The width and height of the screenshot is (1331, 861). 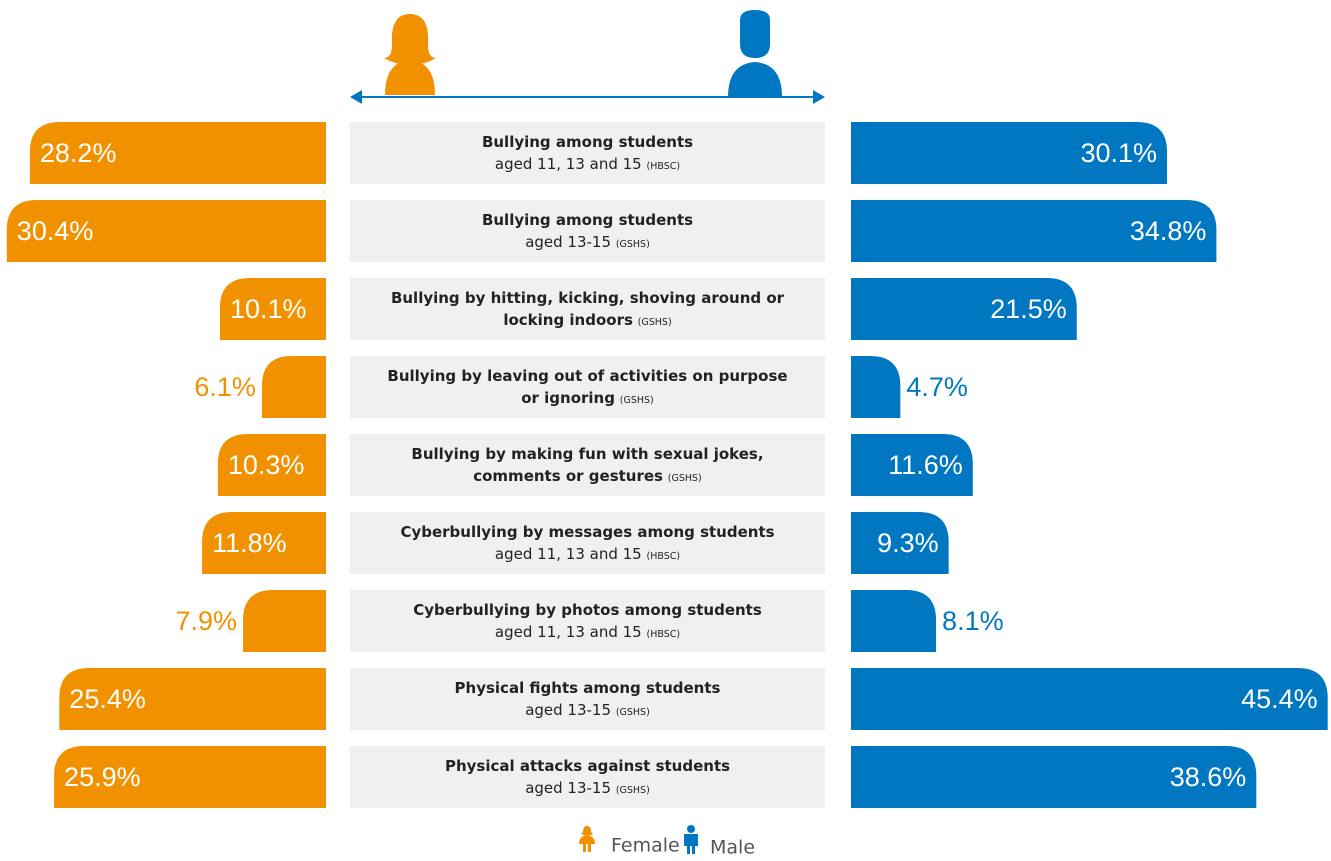 I want to click on legend-label: Male, so click(x=732, y=848).